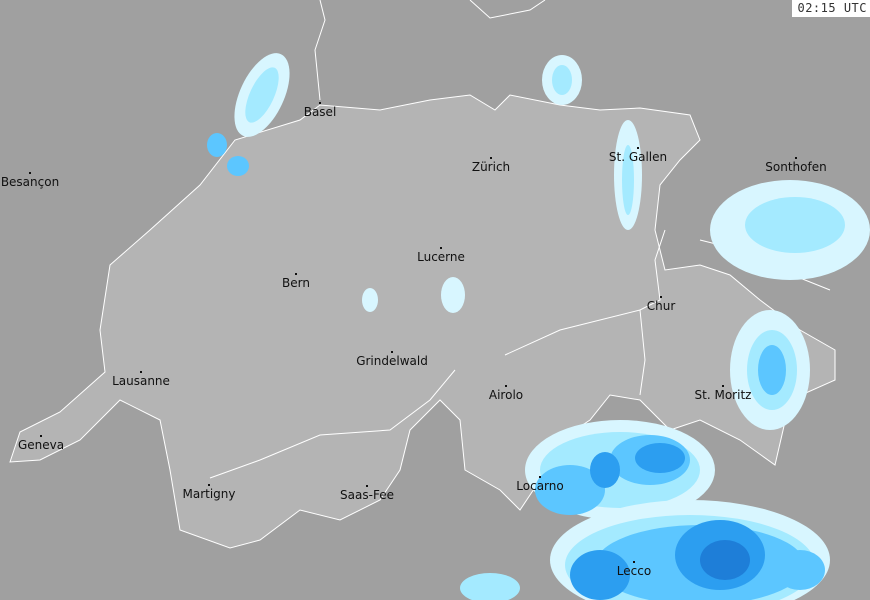 This screenshot has height=600, width=870. What do you see at coordinates (628, 175) in the screenshot?
I see `rain-cell-st-gallen` at bounding box center [628, 175].